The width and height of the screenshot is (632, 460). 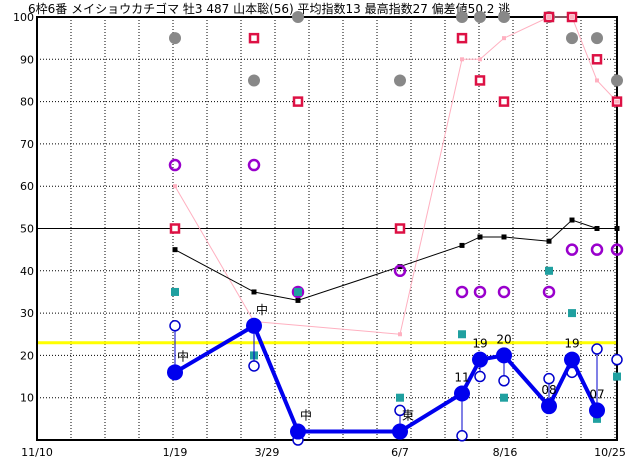 I want to click on index-label: 20, so click(x=503, y=339).